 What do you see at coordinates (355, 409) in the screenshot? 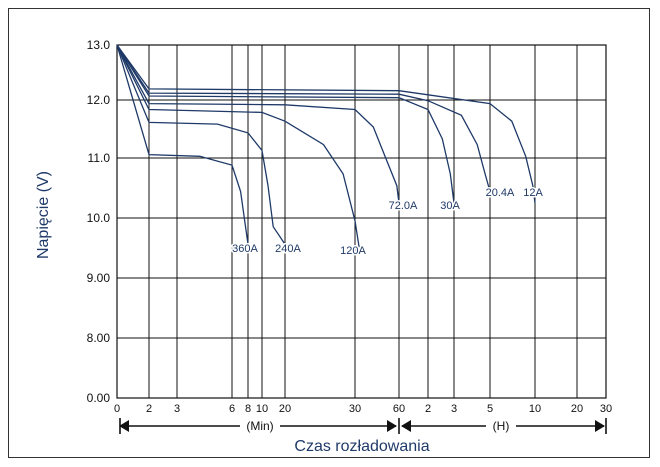
I see `x-tick-label-min: 30` at bounding box center [355, 409].